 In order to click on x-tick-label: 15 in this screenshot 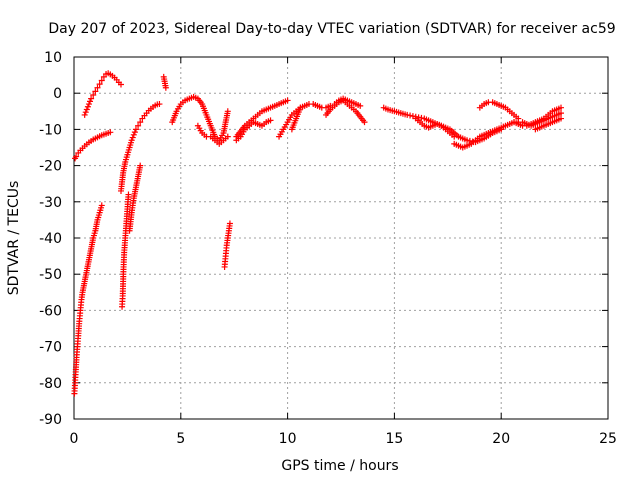, I will do `click(394, 439)`.